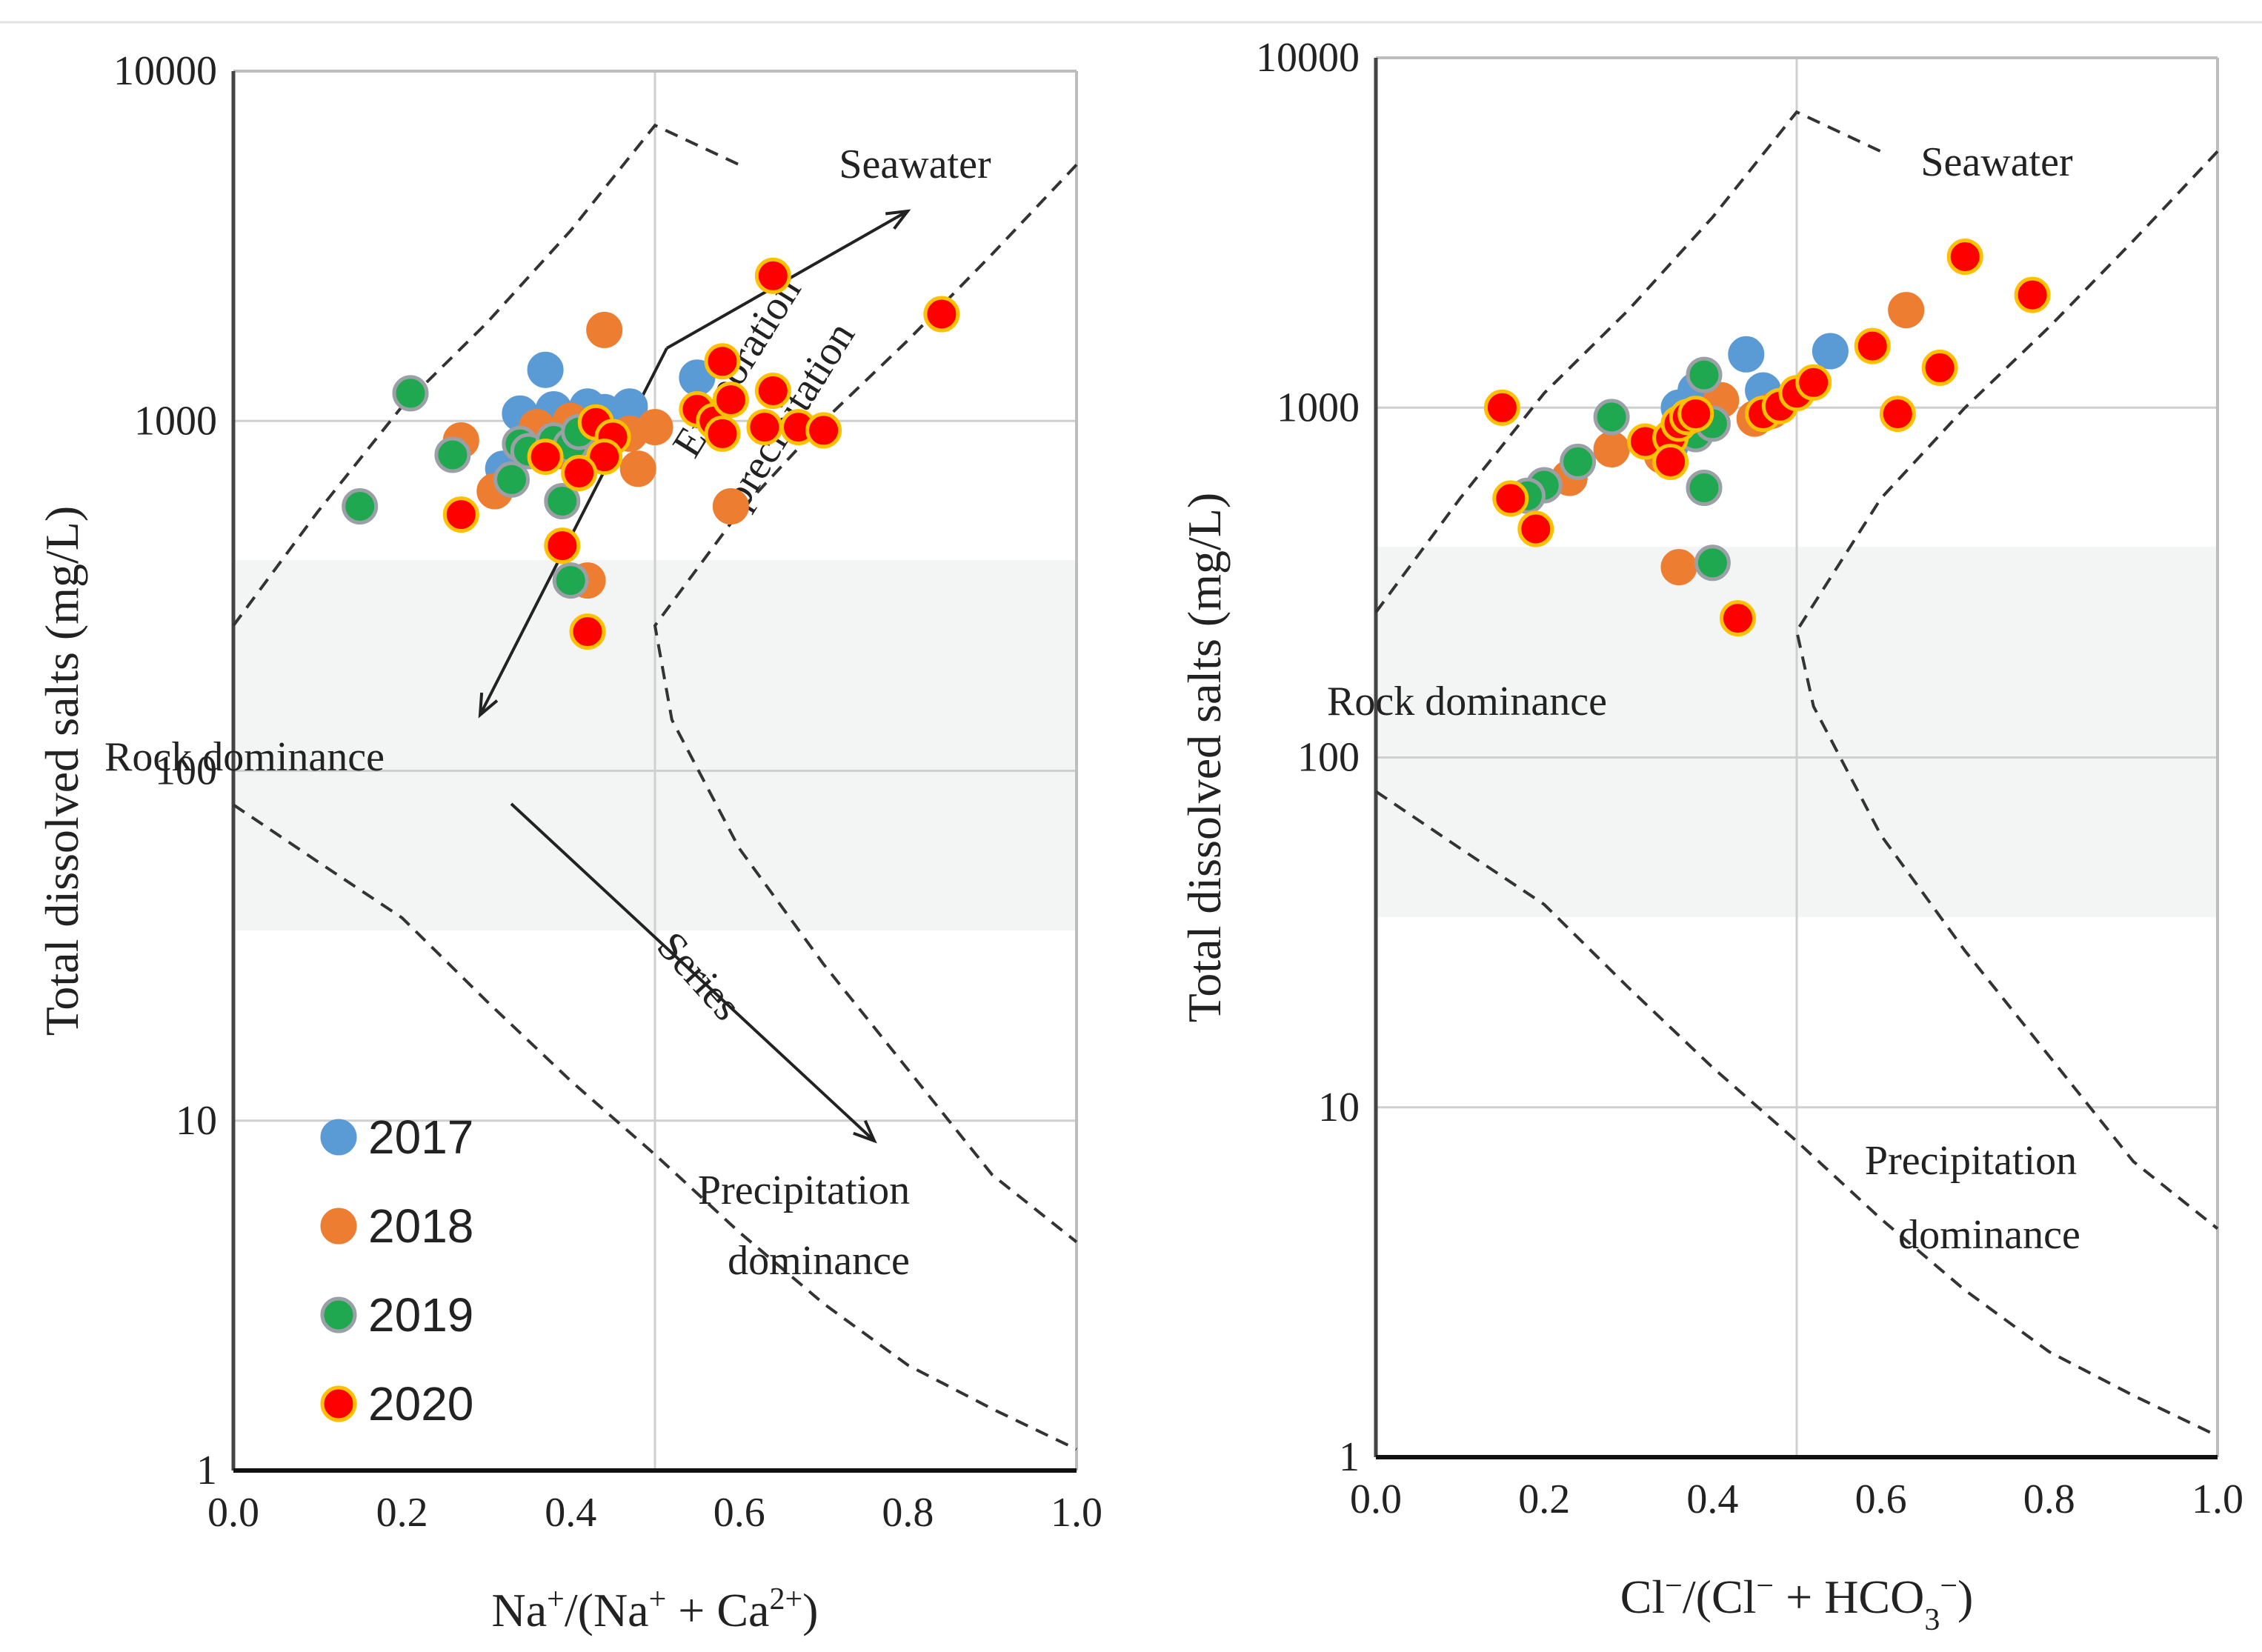  What do you see at coordinates (338, 1403) in the screenshot?
I see `legend-marker-2020` at bounding box center [338, 1403].